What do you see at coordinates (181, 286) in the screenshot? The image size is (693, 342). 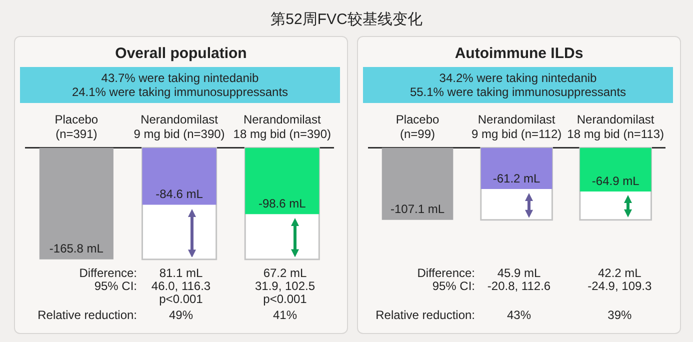 I see `text: 81.1 mL 46.0, 116.3 p<0.001` at bounding box center [181, 286].